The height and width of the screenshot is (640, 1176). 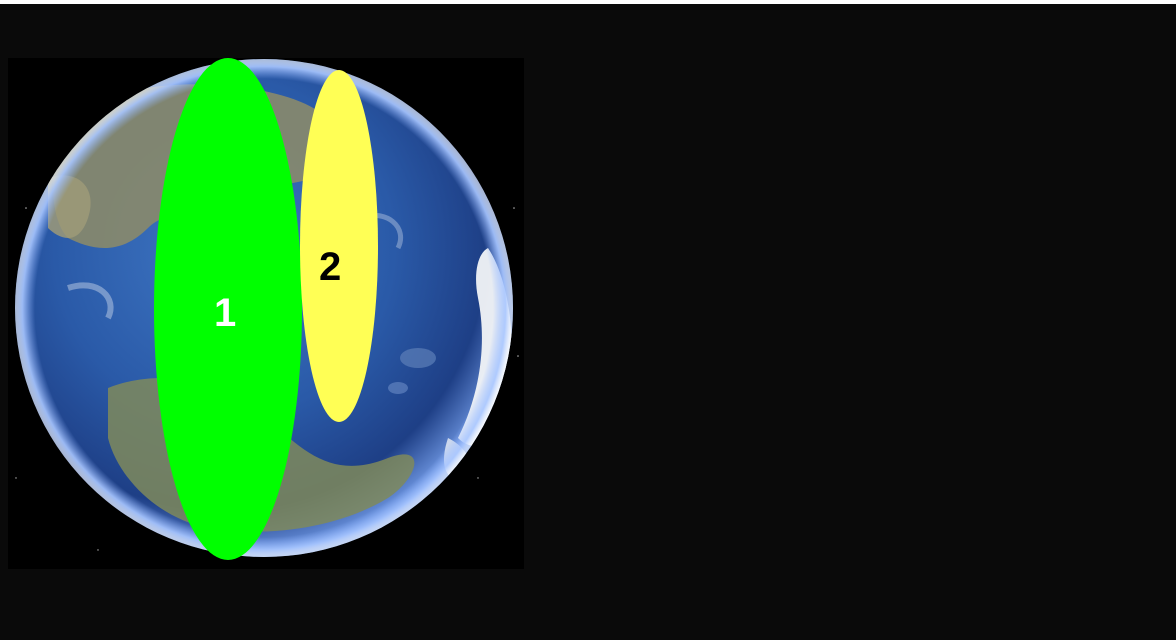 I want to click on top-border, so click(x=588, y=2).